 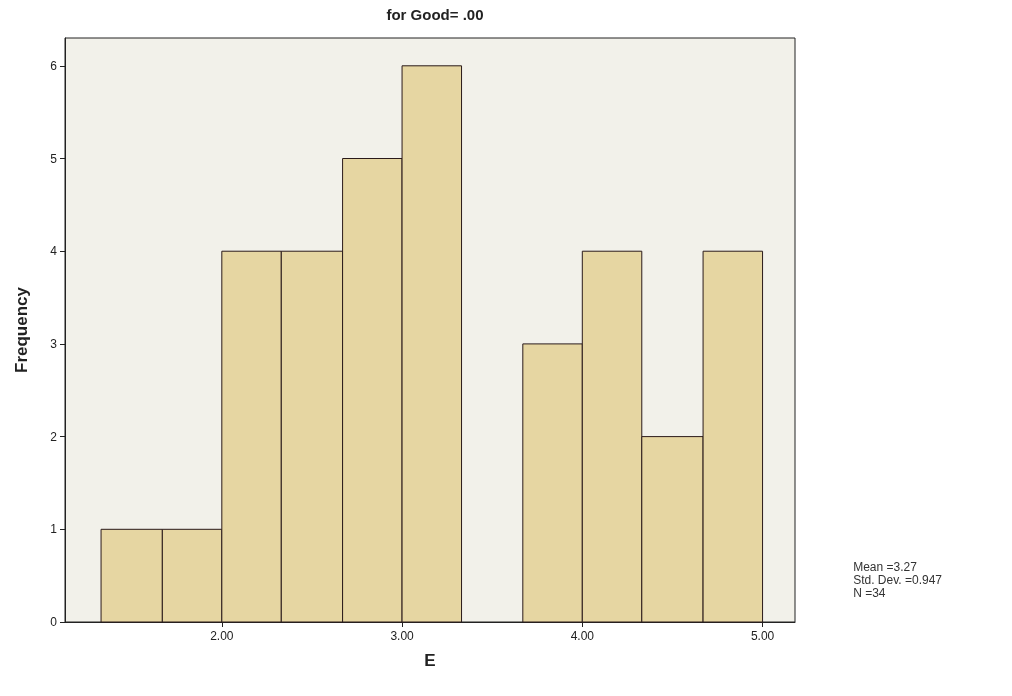 I want to click on y-tick-label: 2, so click(x=54, y=436).